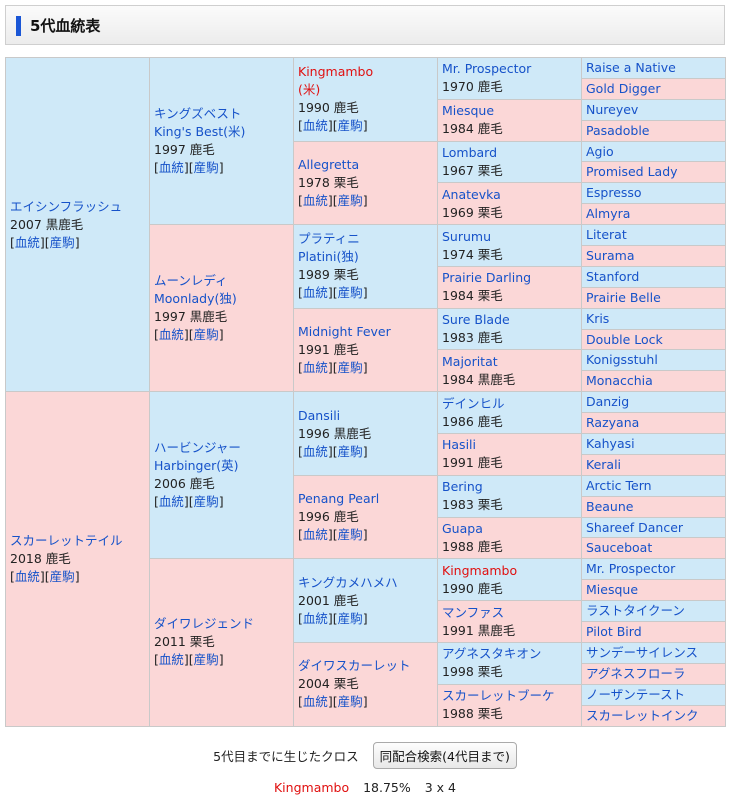 The width and height of the screenshot is (730, 809). Describe the element at coordinates (618, 130) in the screenshot. I see `horse-name: Pasadoble` at that location.